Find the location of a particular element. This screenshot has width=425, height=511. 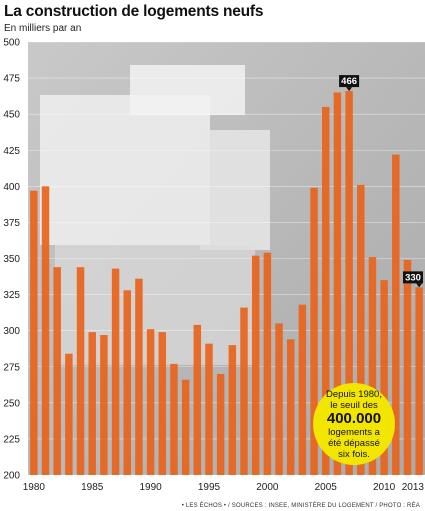

x-tick-label: 2005 is located at coordinates (326, 487).